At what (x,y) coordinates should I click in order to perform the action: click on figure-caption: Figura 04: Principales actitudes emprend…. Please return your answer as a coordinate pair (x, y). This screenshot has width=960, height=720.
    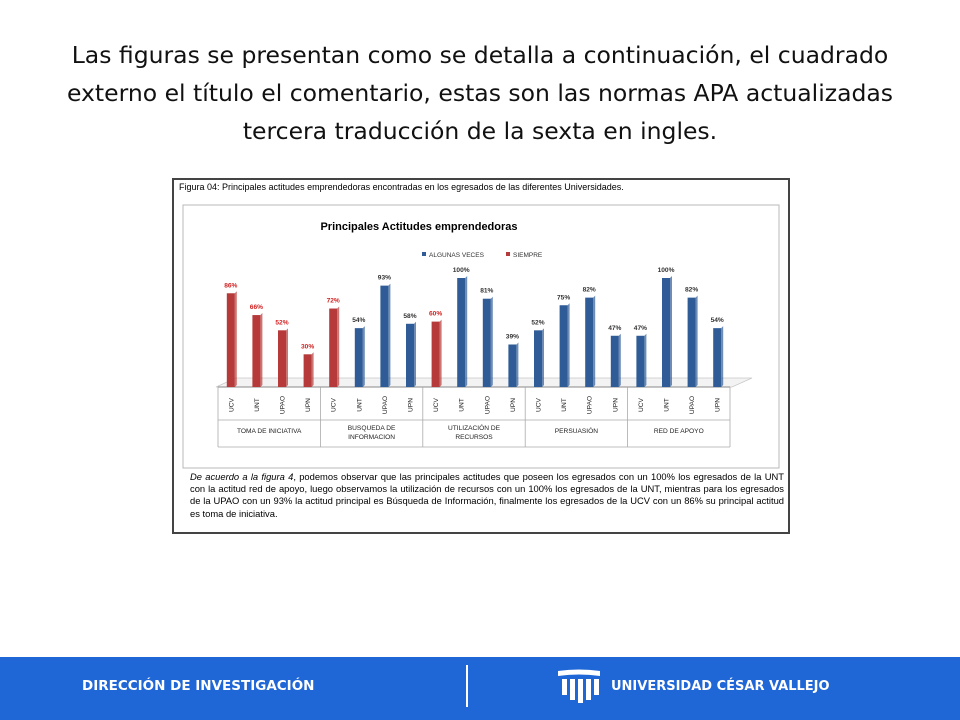
    Looking at the image, I should click on (401, 187).